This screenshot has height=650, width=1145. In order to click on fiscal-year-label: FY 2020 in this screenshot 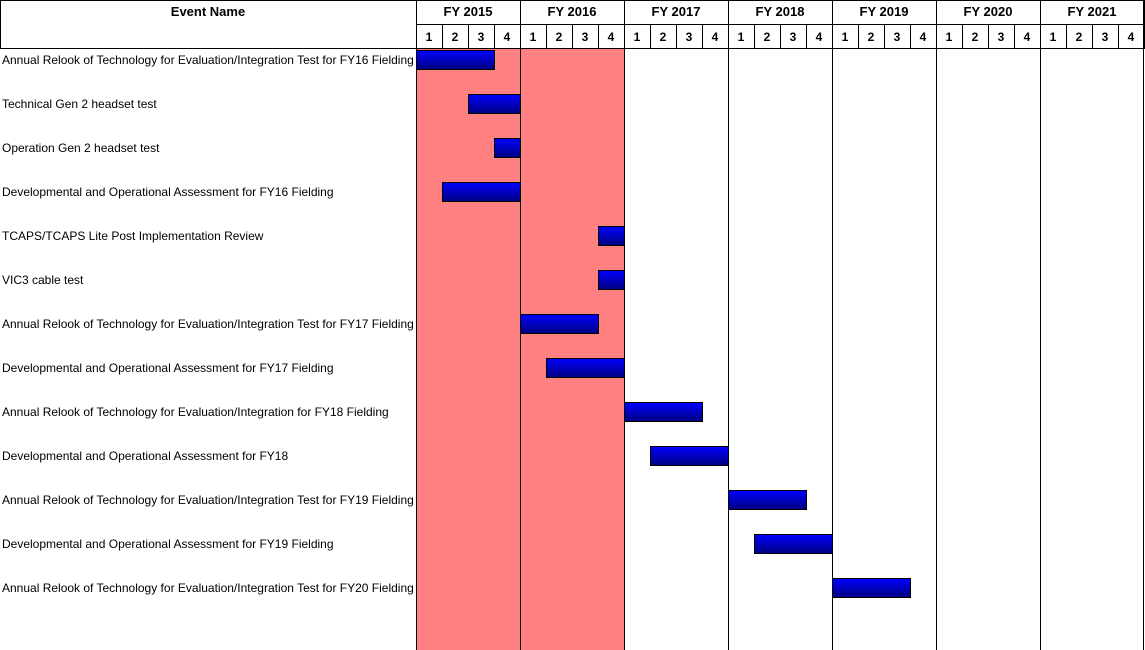, I will do `click(988, 11)`.